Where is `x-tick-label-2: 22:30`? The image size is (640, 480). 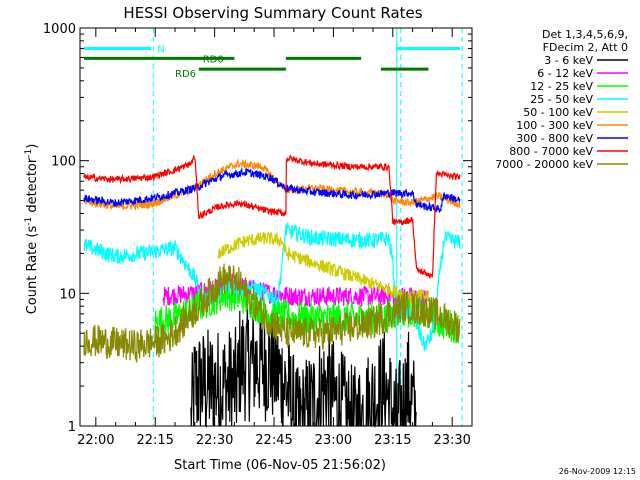 x-tick-label-2: 22:30 is located at coordinates (214, 440).